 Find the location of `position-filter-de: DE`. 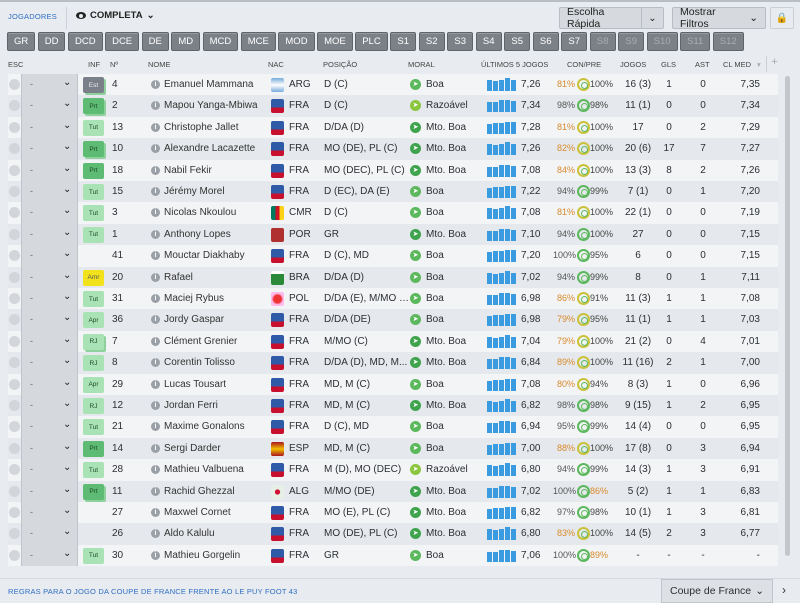

position-filter-de: DE is located at coordinates (155, 41).